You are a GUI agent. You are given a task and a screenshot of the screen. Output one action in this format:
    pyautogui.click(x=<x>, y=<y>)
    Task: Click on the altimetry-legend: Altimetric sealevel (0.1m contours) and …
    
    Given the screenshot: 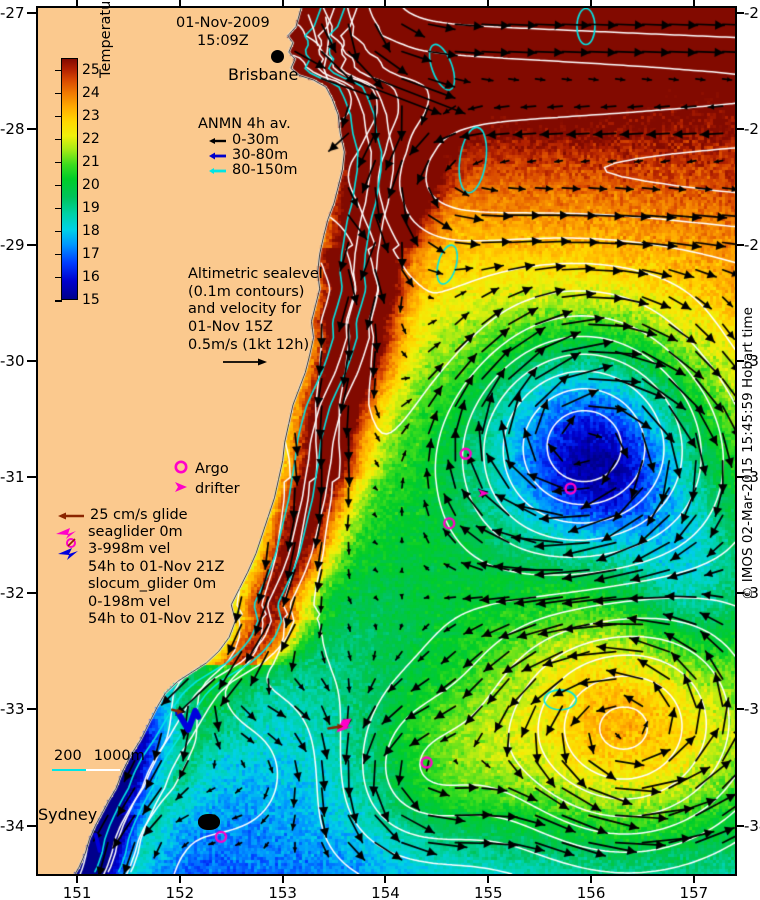 What is the action you would take?
    pyautogui.click(x=255, y=317)
    